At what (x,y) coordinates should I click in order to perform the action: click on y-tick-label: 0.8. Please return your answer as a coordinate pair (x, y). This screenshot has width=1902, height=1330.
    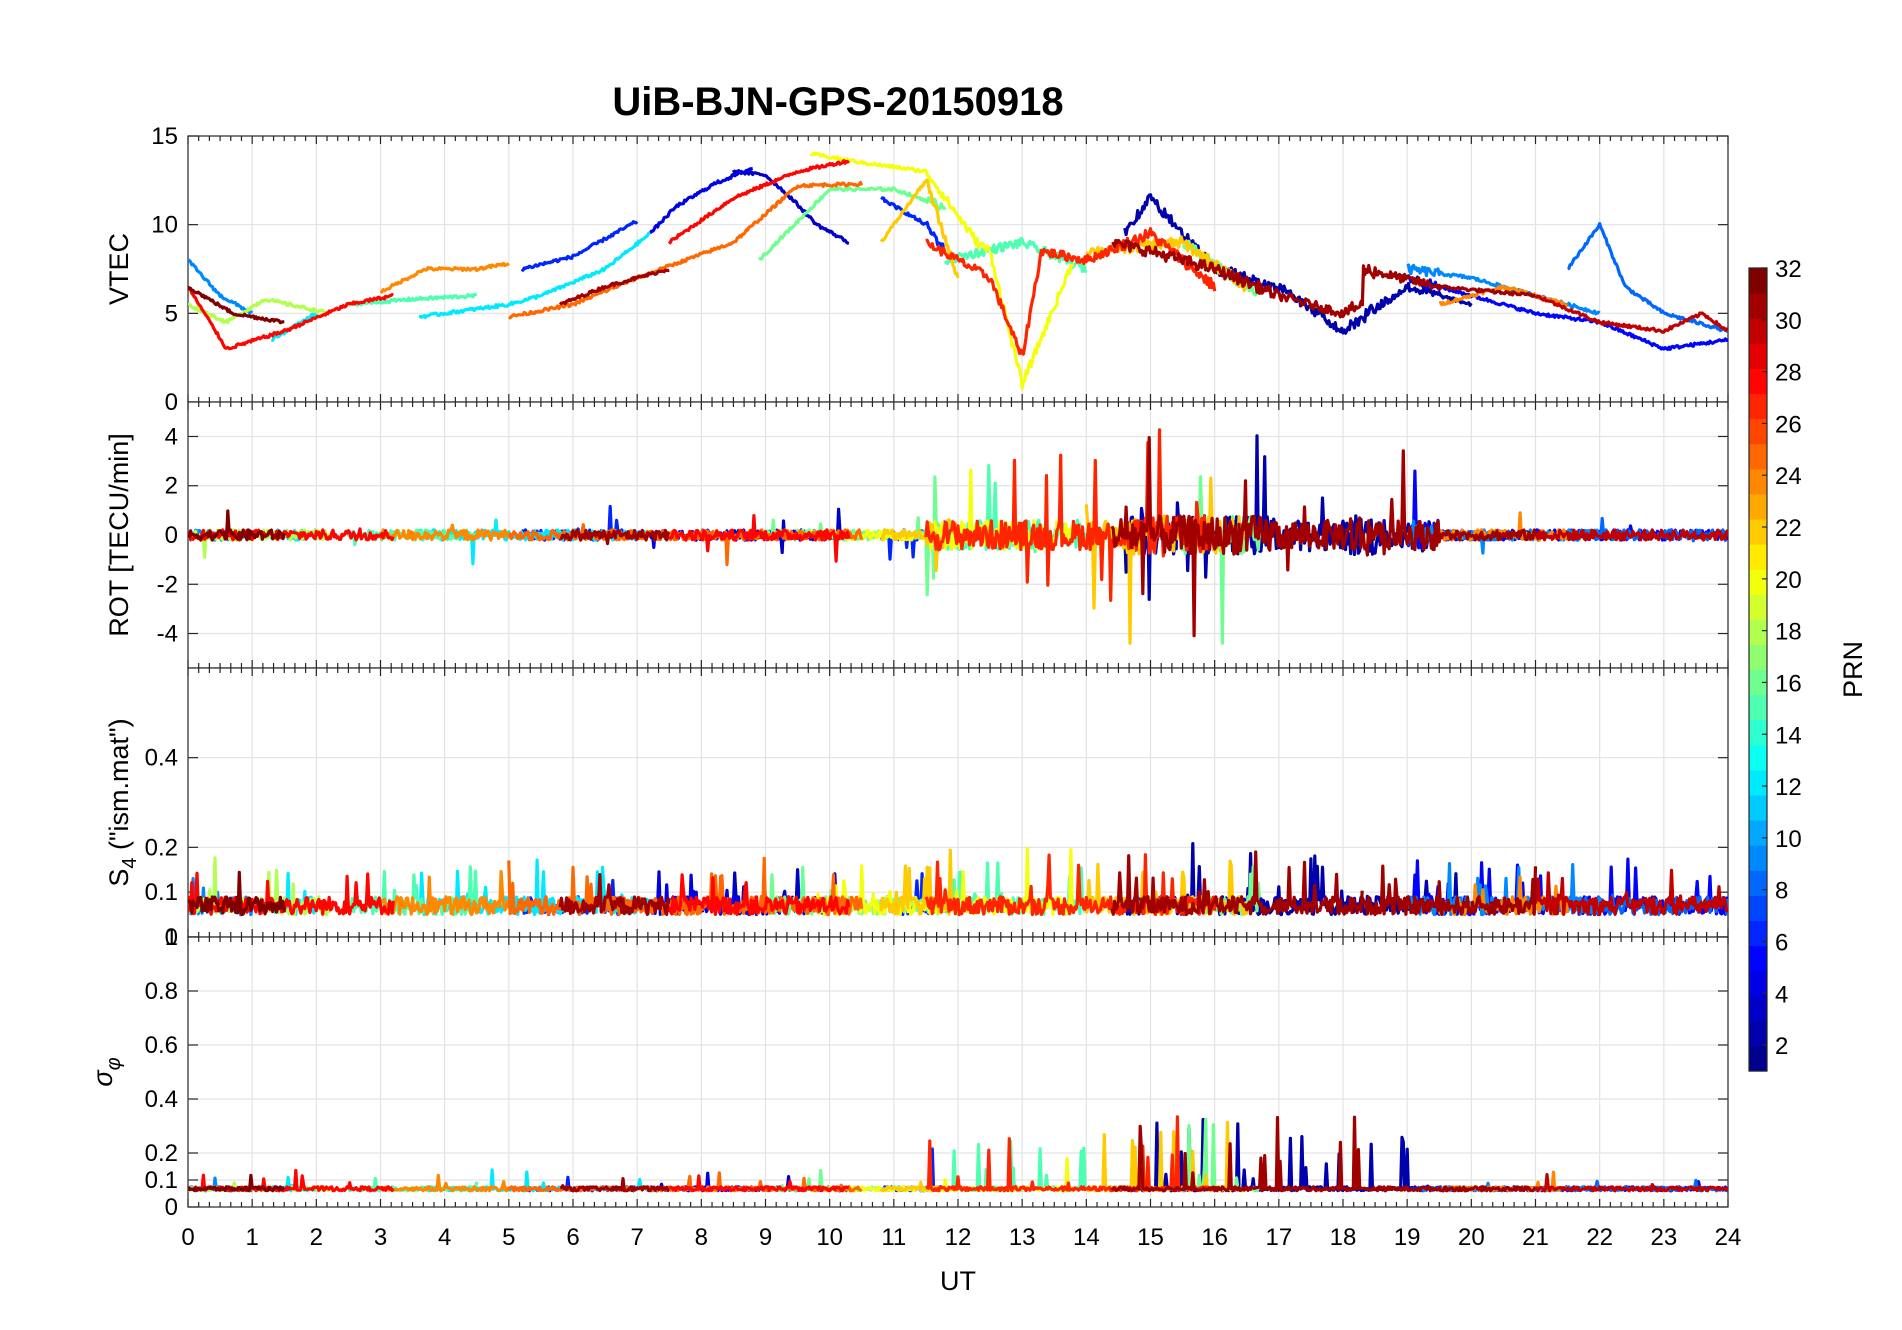
    Looking at the image, I should click on (161, 991).